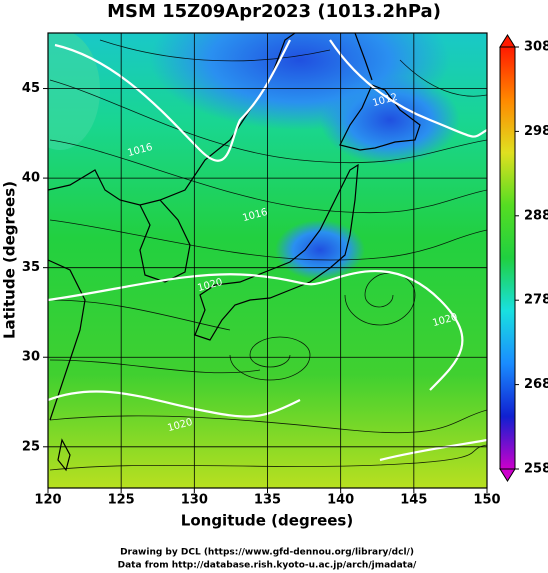 The width and height of the screenshot is (548, 573). I want to click on x-tick-label: 145, so click(413, 500).